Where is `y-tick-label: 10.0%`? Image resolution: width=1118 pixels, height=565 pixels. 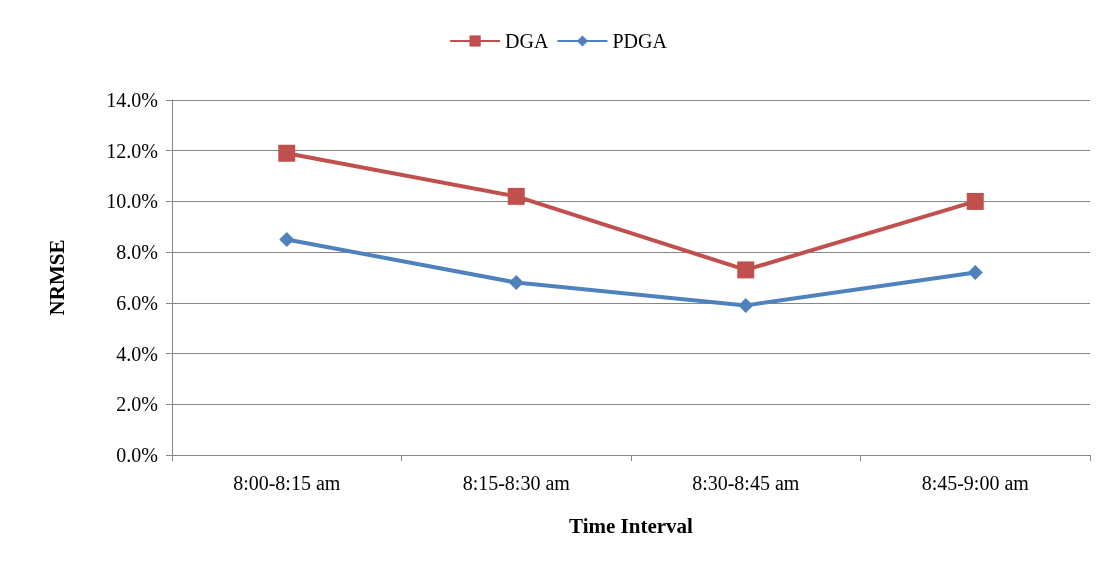 y-tick-label: 10.0% is located at coordinates (132, 201).